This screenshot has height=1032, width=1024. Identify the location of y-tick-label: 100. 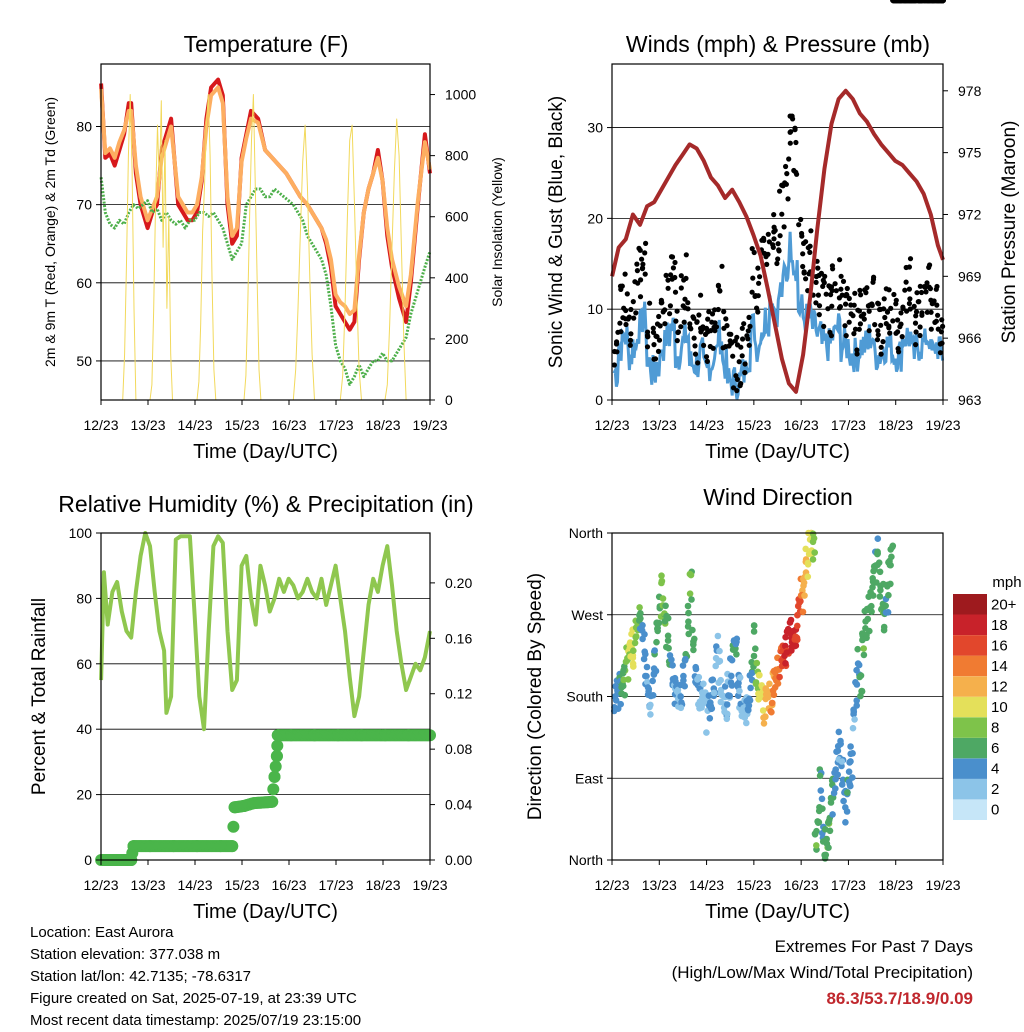
(81, 533).